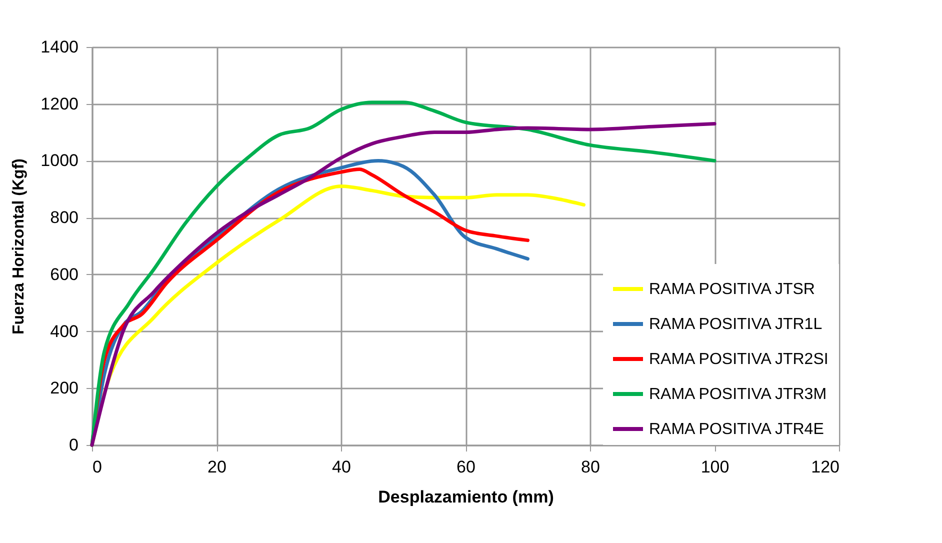 The image size is (942, 543). I want to click on x-tick-label: 60, so click(466, 467).